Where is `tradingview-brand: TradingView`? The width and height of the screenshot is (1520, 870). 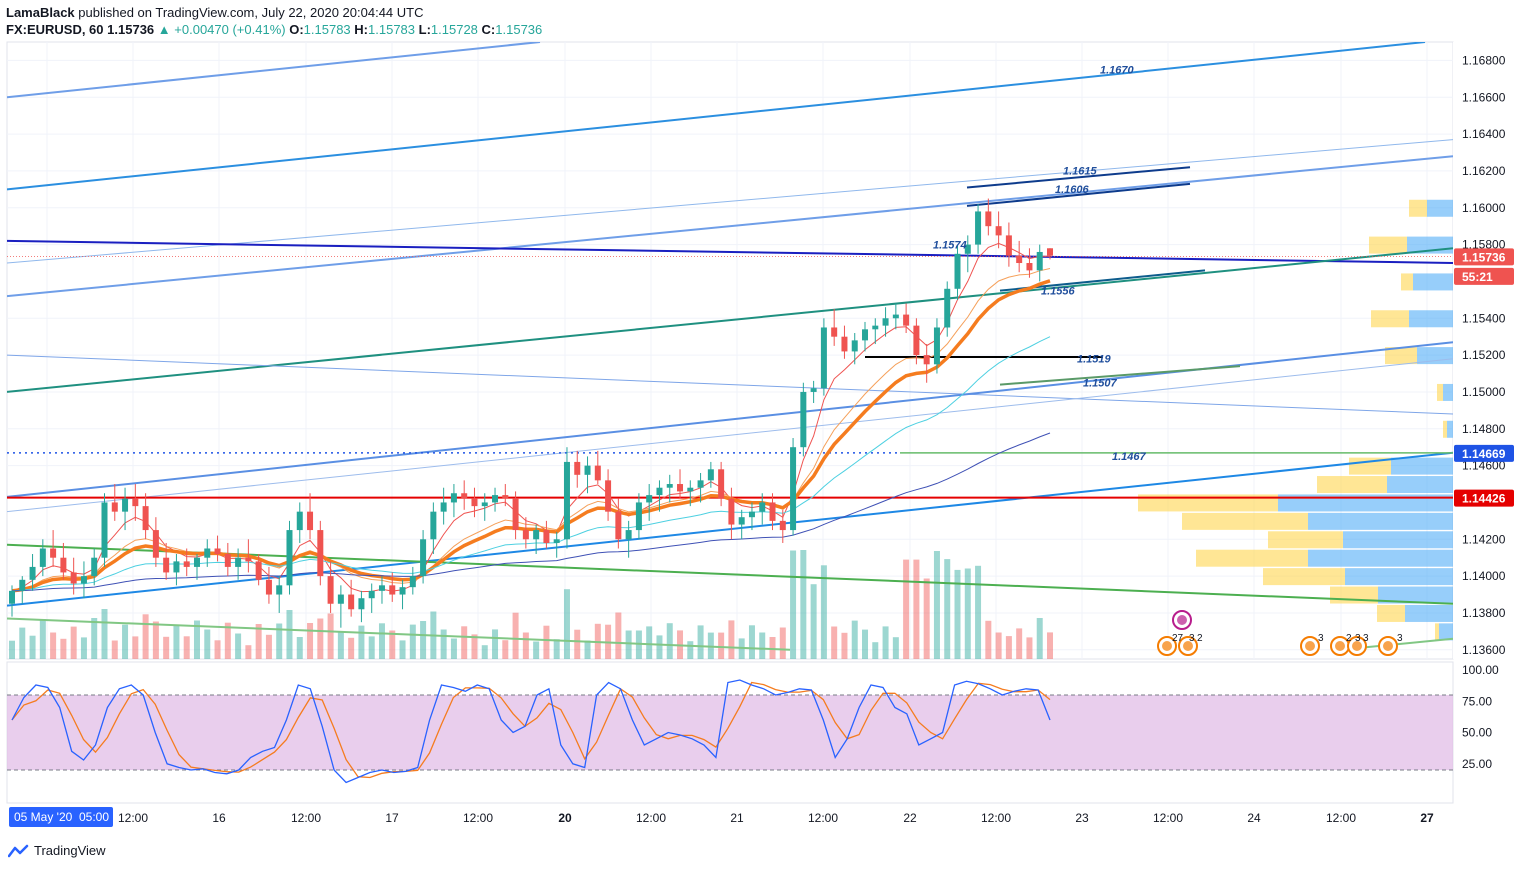
tradingview-brand: TradingView is located at coordinates (57, 850).